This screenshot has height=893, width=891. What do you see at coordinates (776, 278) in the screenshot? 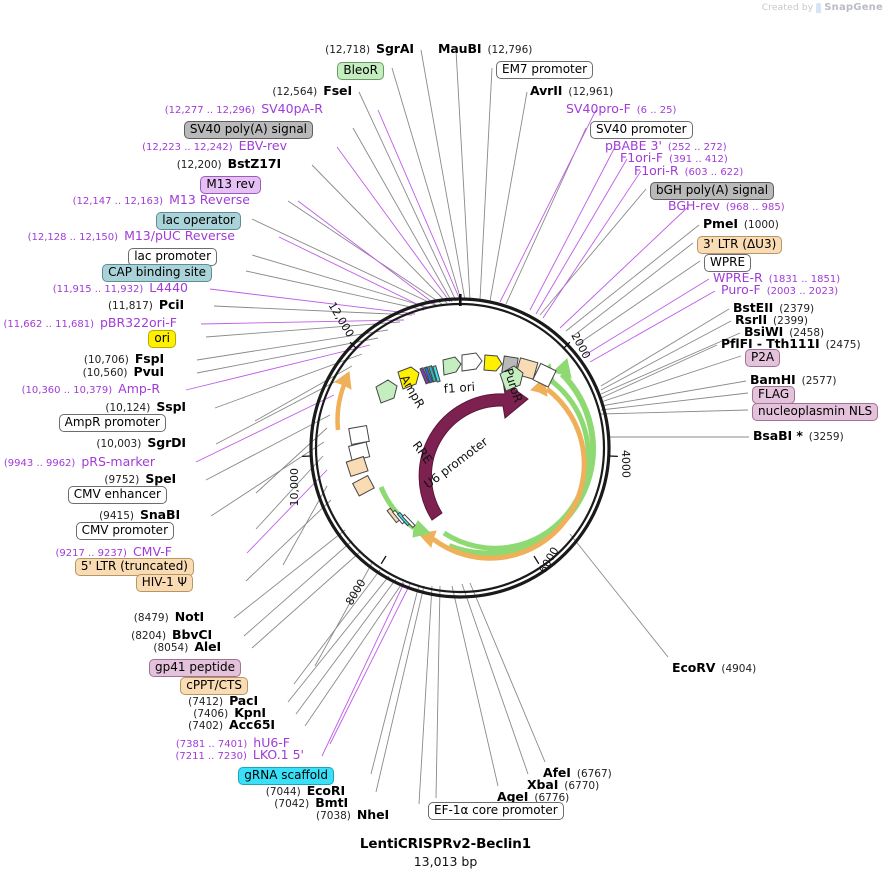
I see `map-label-wpre-r: WPRE-R (1831 .. 1851)` at bounding box center [776, 278].